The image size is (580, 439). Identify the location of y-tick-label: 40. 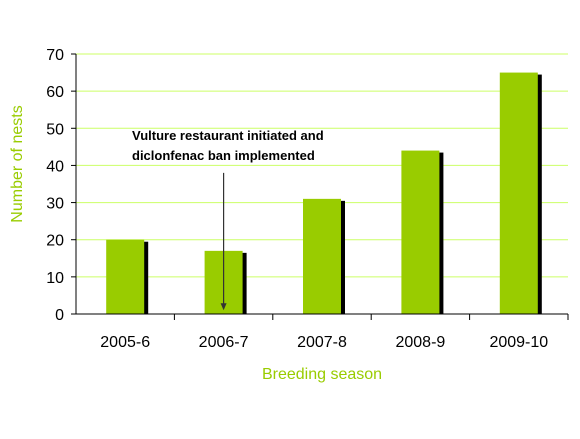
(55, 166).